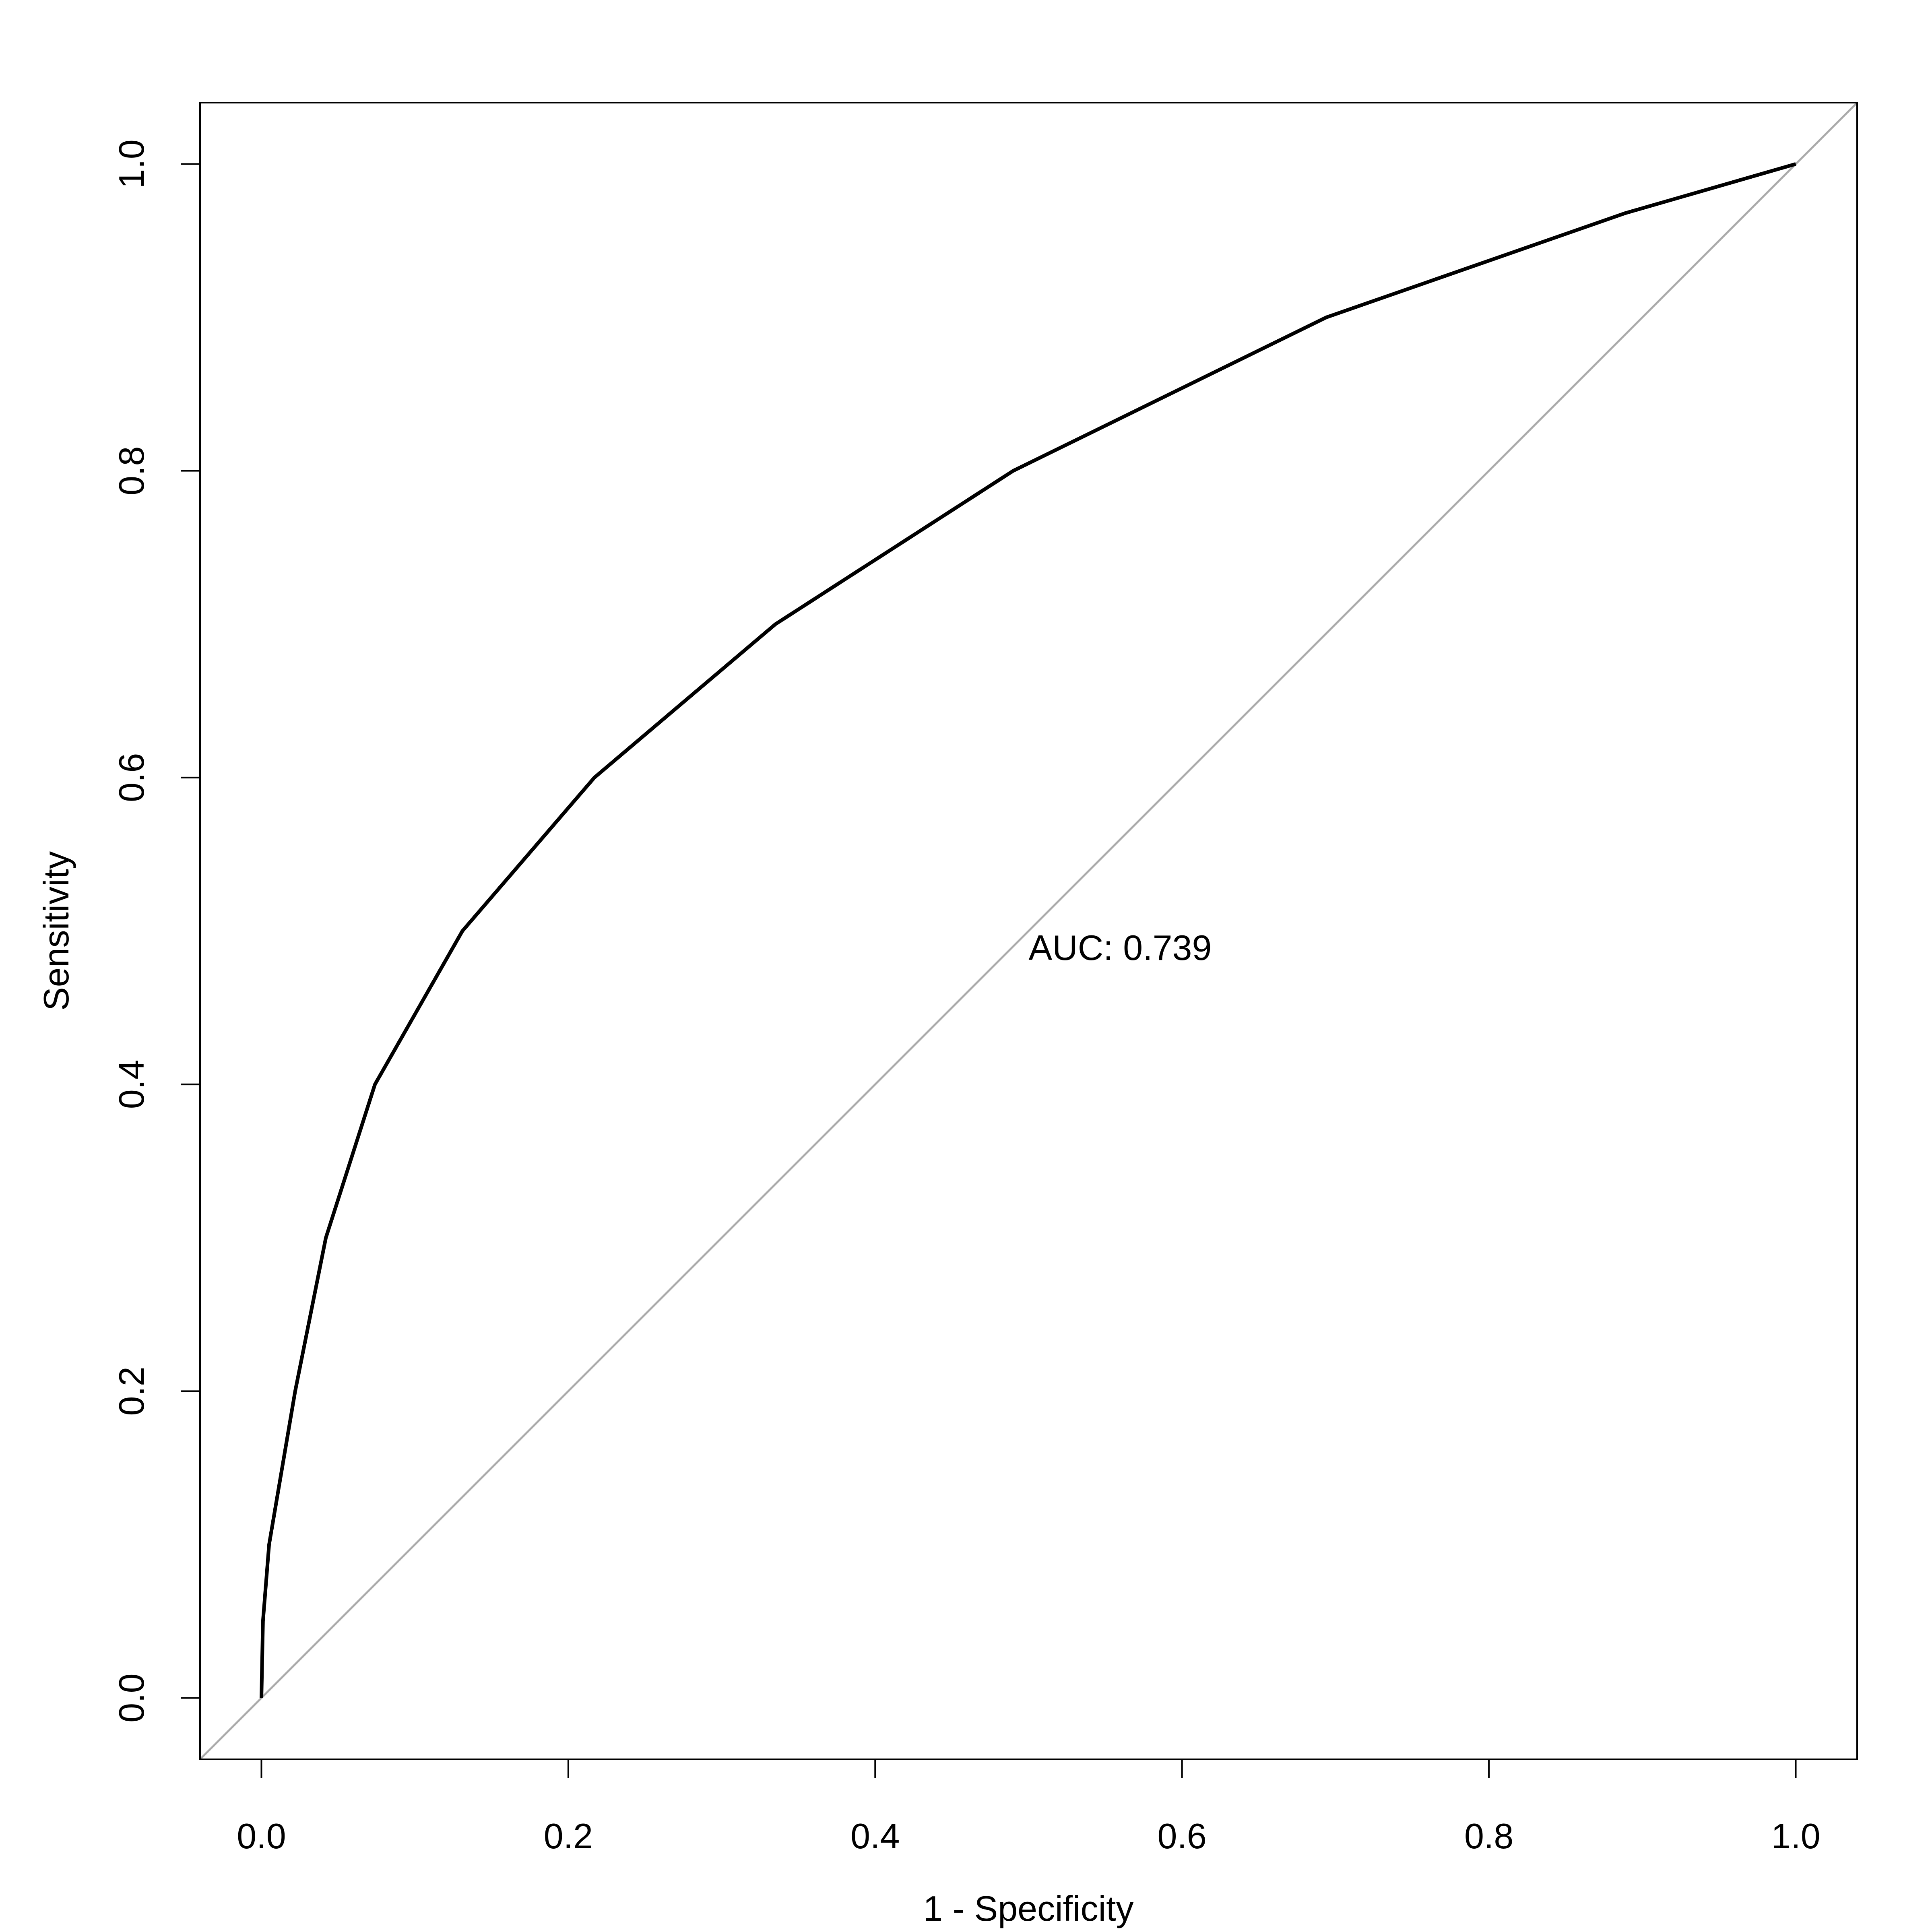 Image resolution: width=1932 pixels, height=1932 pixels. Describe the element at coordinates (131, 1084) in the screenshot. I see `y-tick-label: 0.4` at that location.